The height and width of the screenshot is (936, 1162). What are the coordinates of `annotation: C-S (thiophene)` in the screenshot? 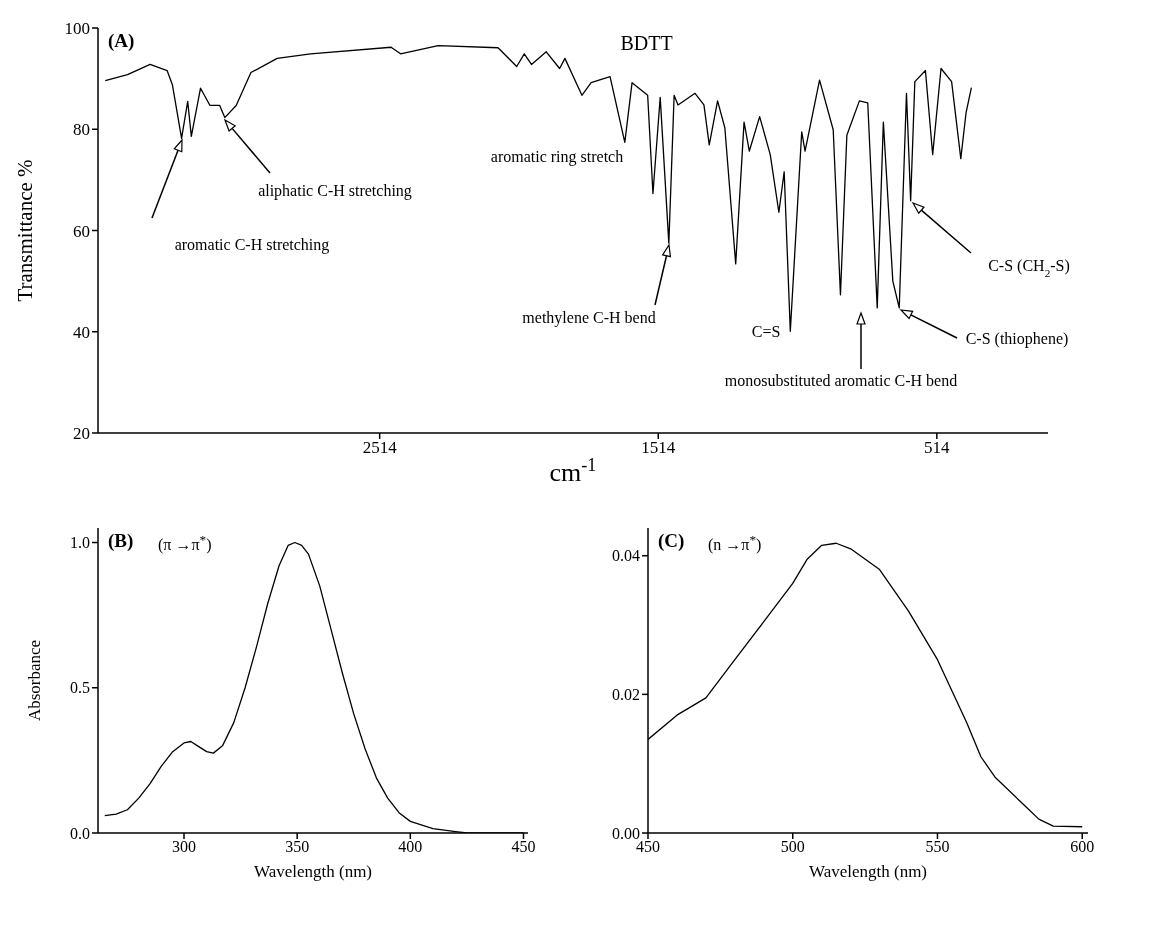 It's located at (1017, 339).